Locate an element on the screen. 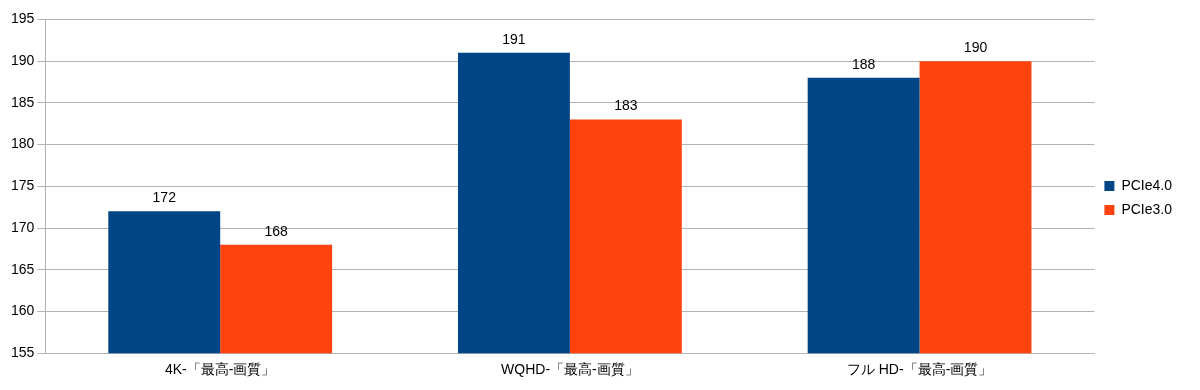 This screenshot has height=390, width=1200. x-tick-label: WQHD-「最高-画質」 is located at coordinates (570, 369).